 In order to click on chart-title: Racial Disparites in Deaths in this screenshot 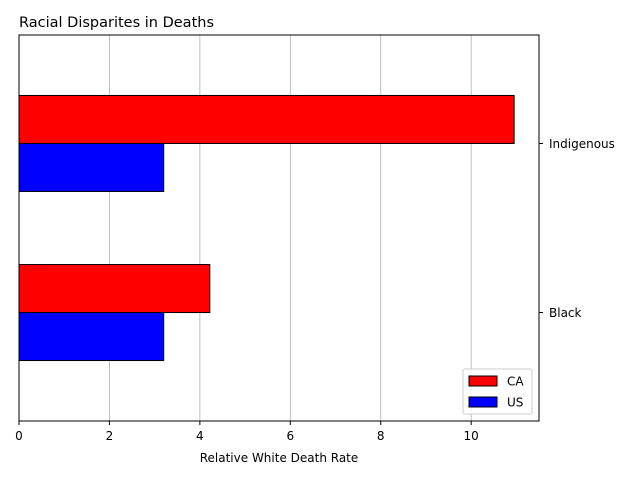, I will do `click(116, 23)`.